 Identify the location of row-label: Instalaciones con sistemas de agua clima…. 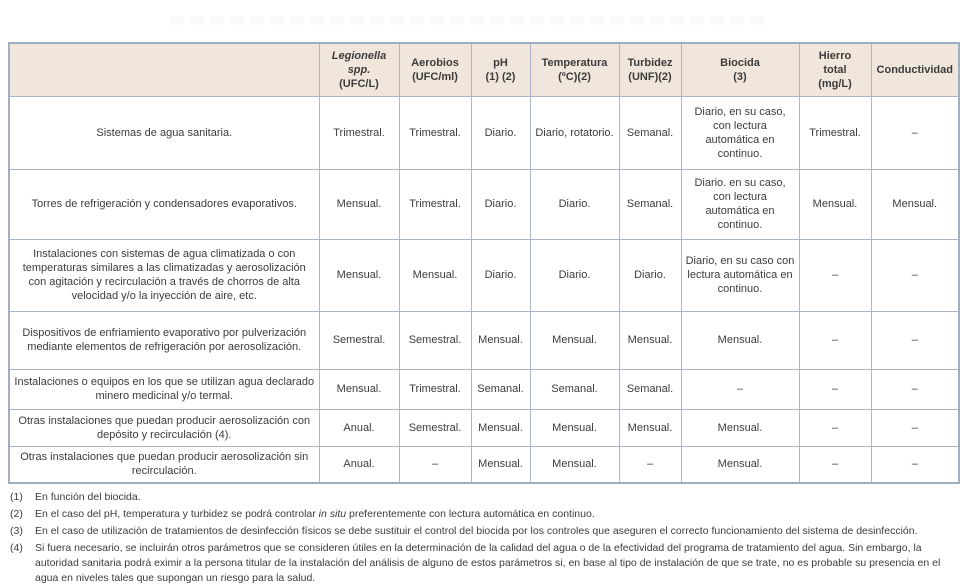
(164, 275).